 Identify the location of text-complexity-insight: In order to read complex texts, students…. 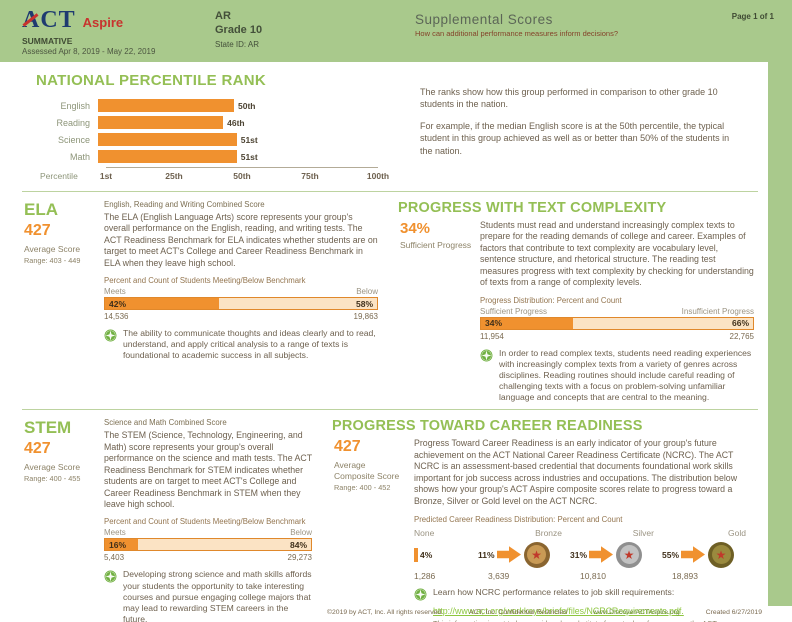
(617, 376).